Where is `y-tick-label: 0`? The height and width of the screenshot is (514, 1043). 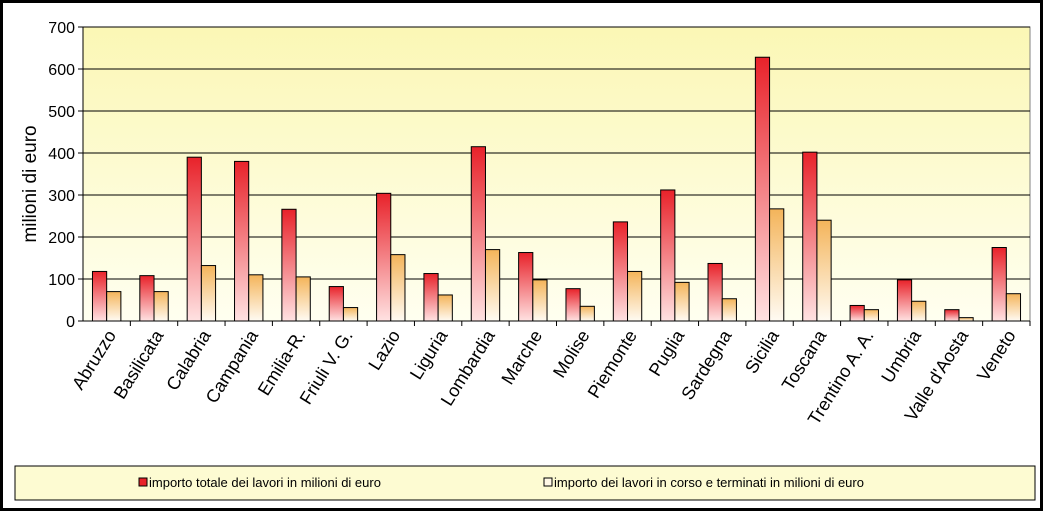 y-tick-label: 0 is located at coordinates (70, 322).